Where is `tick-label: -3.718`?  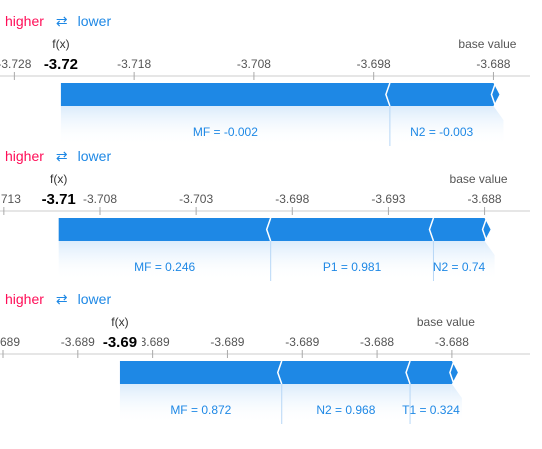 tick-label: -3.718 is located at coordinates (134, 64).